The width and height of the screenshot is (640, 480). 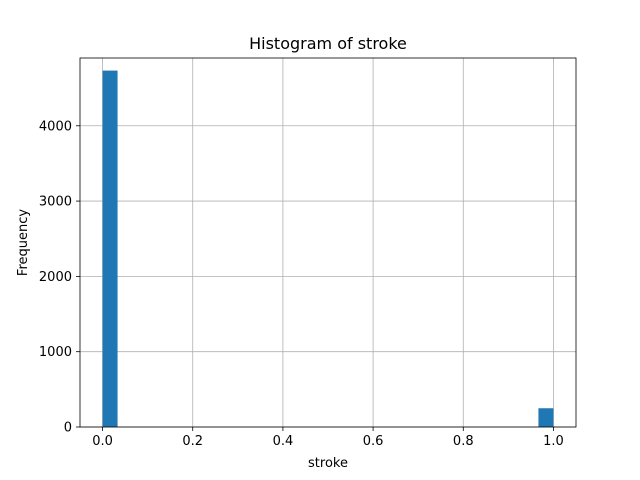 I want to click on y-tick-label: 0, so click(x=68, y=428).